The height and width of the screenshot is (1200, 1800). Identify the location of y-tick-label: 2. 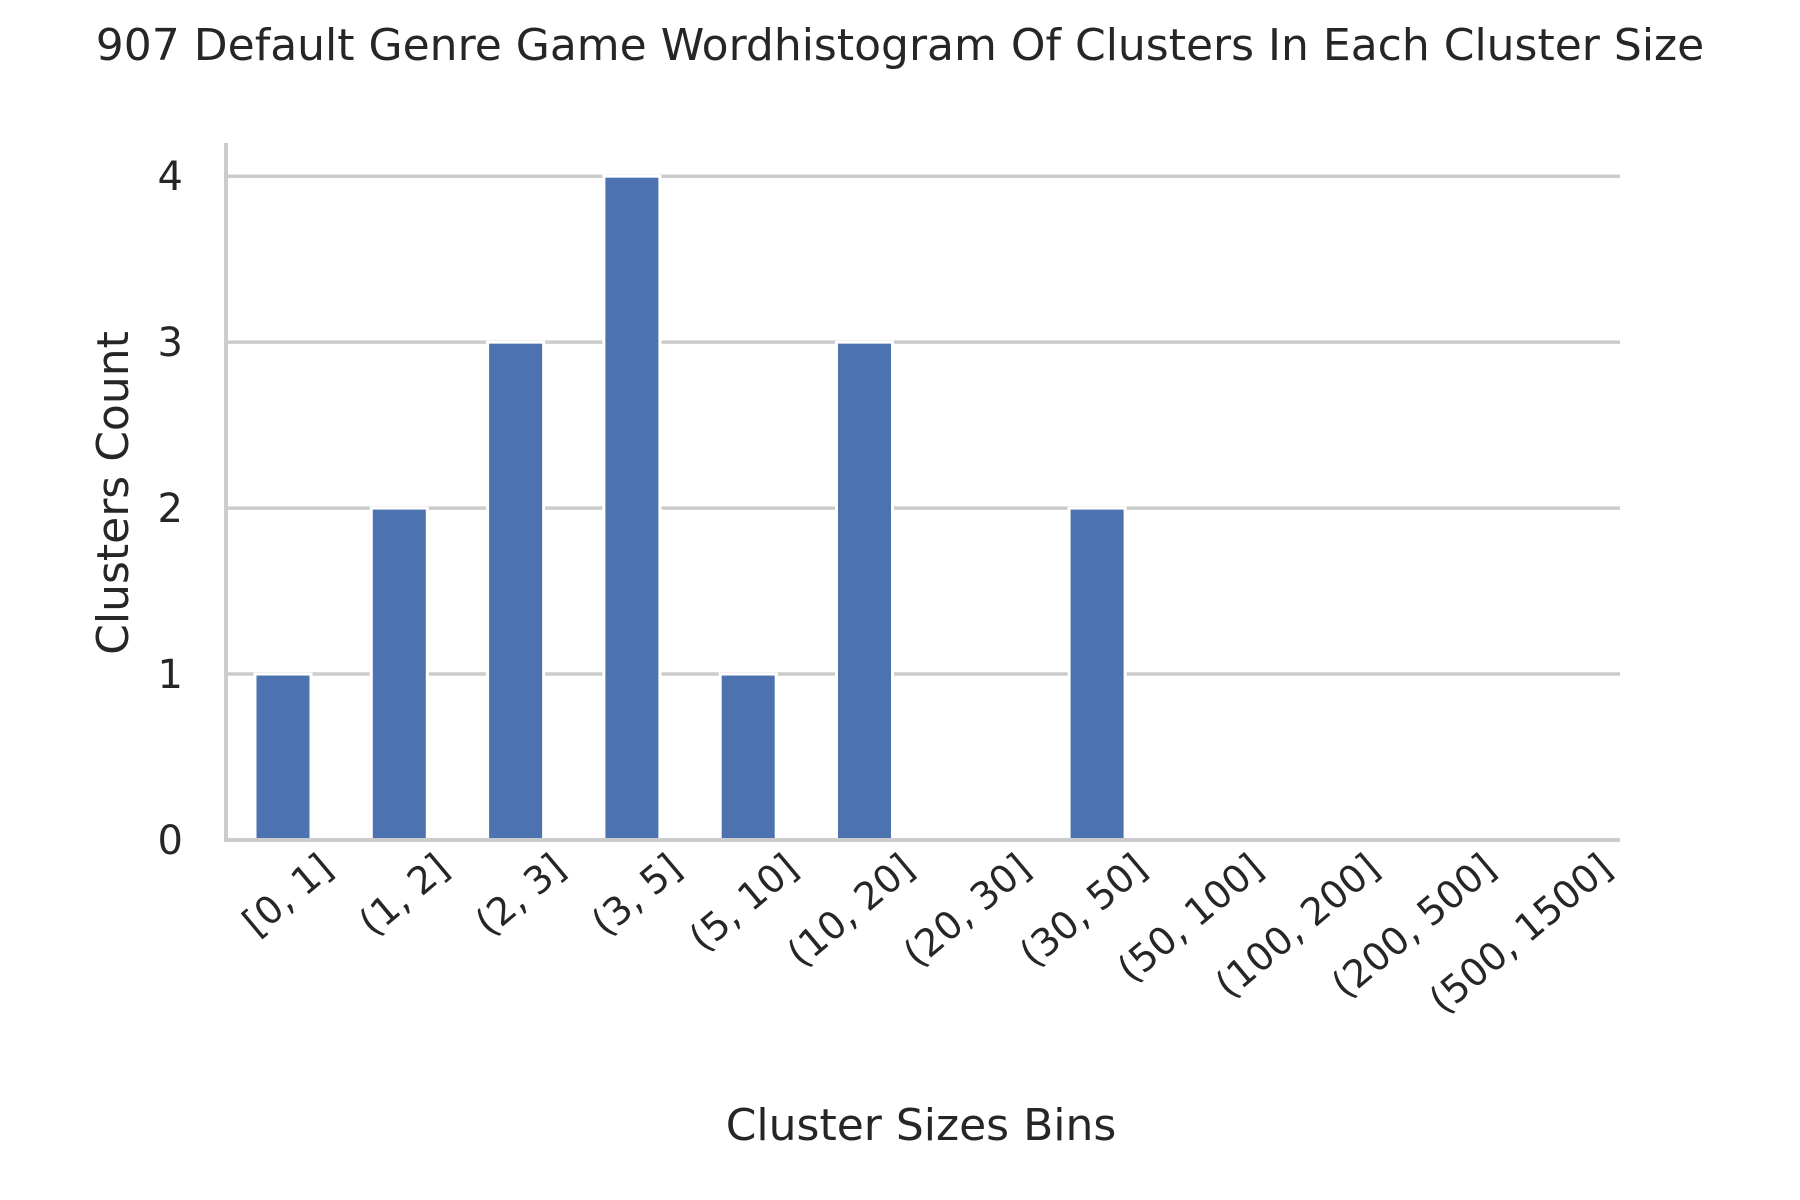
(170, 509).